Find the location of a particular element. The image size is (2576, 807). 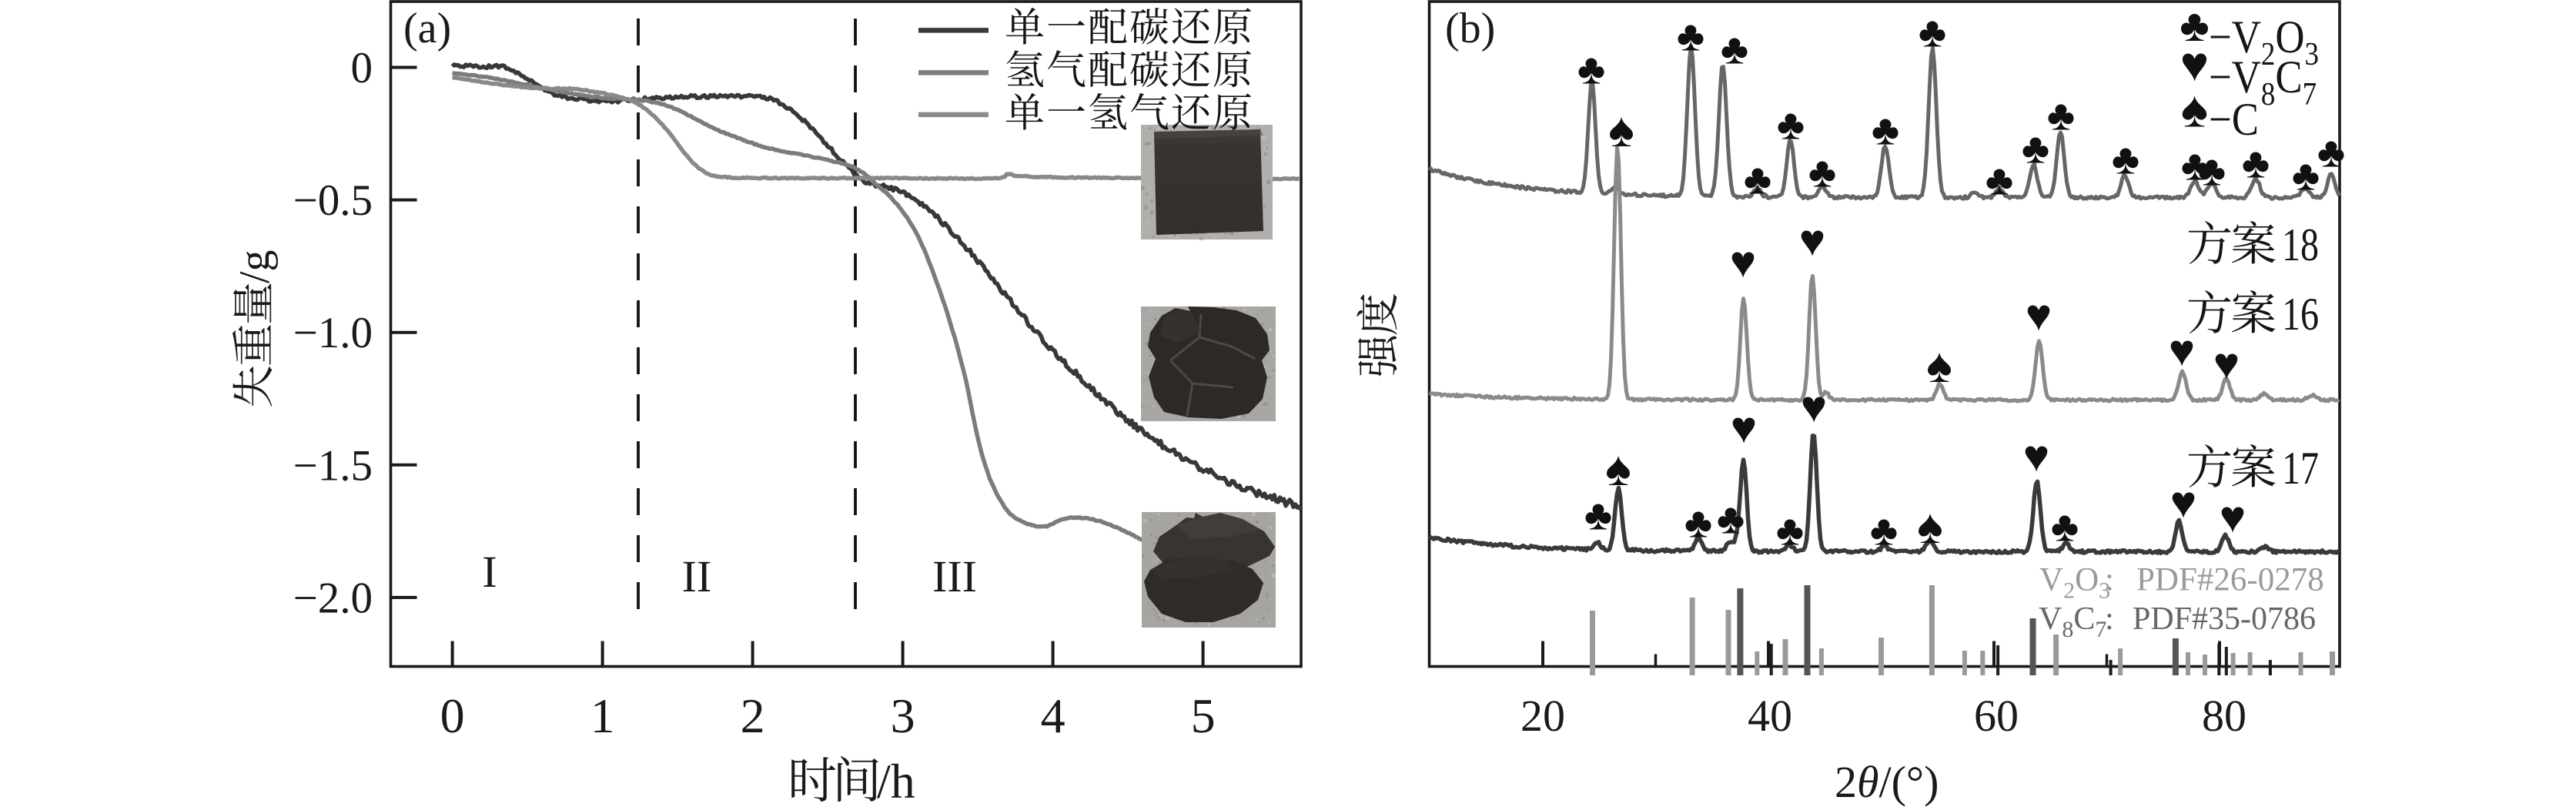

svg-text: −1.0 is located at coordinates (333, 333).